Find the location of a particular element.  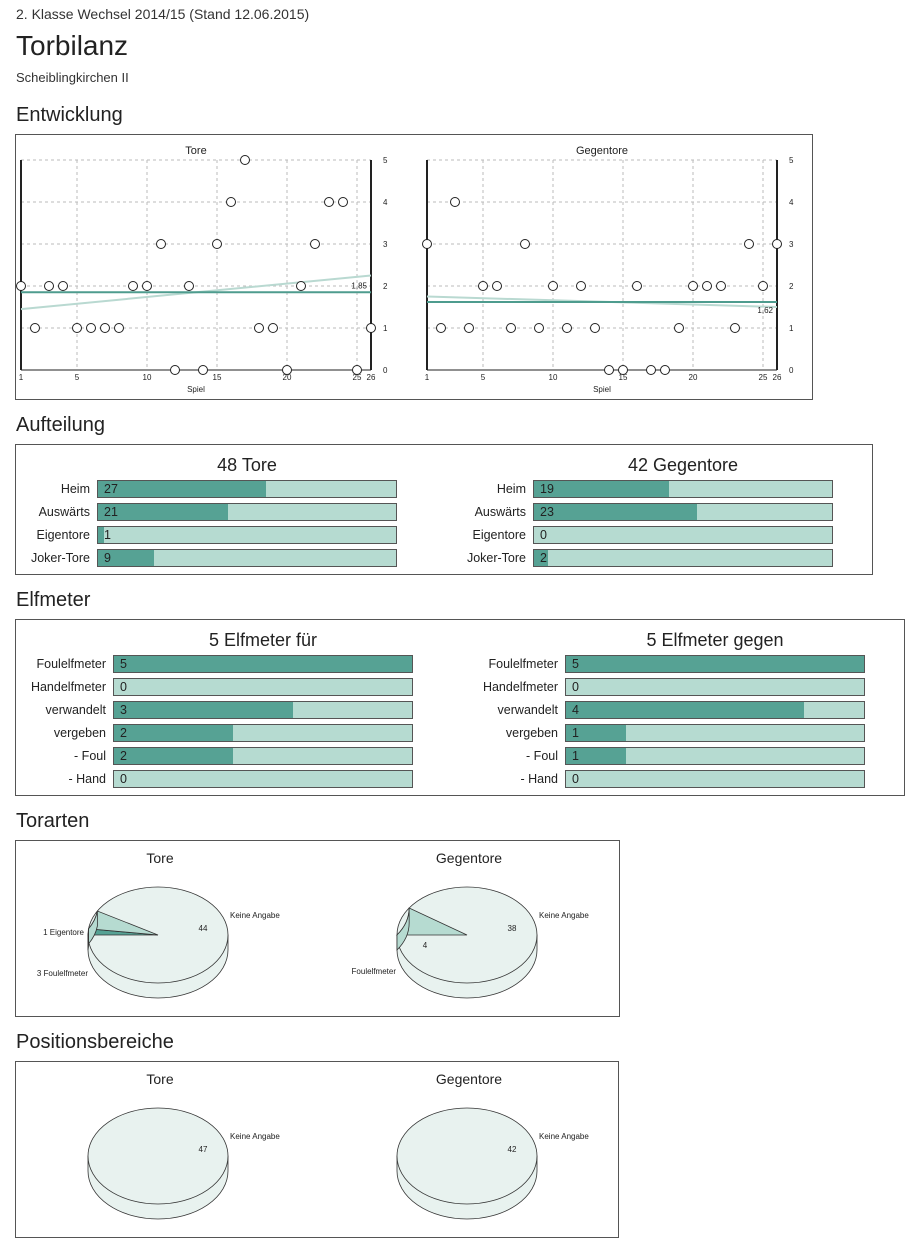

pie-value-label: 42 is located at coordinates (512, 1149).